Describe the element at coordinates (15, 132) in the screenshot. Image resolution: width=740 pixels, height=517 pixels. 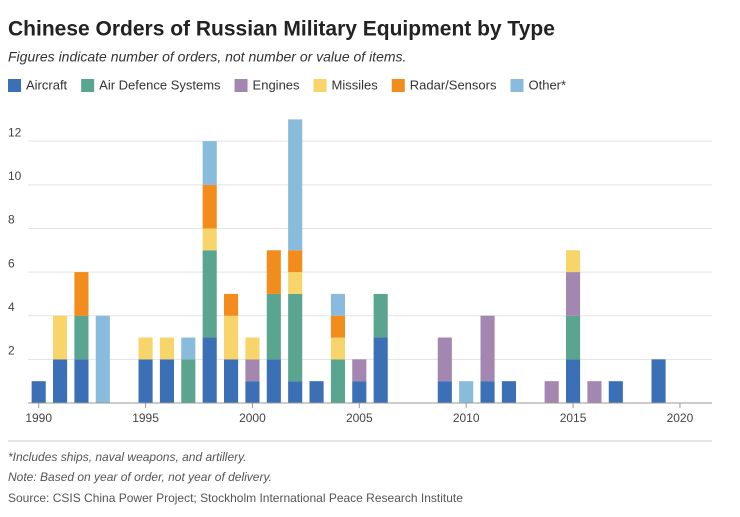
I see `y-tick-label: 12` at that location.